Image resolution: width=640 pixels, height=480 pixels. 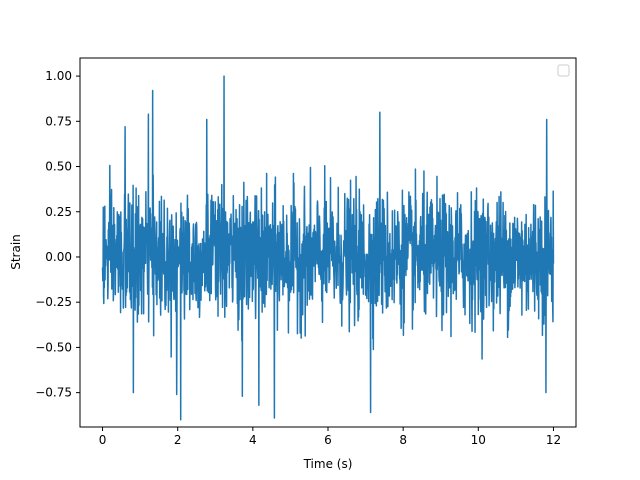 What do you see at coordinates (53, 347) in the screenshot?
I see `y-tick-label: −0.50` at bounding box center [53, 347].